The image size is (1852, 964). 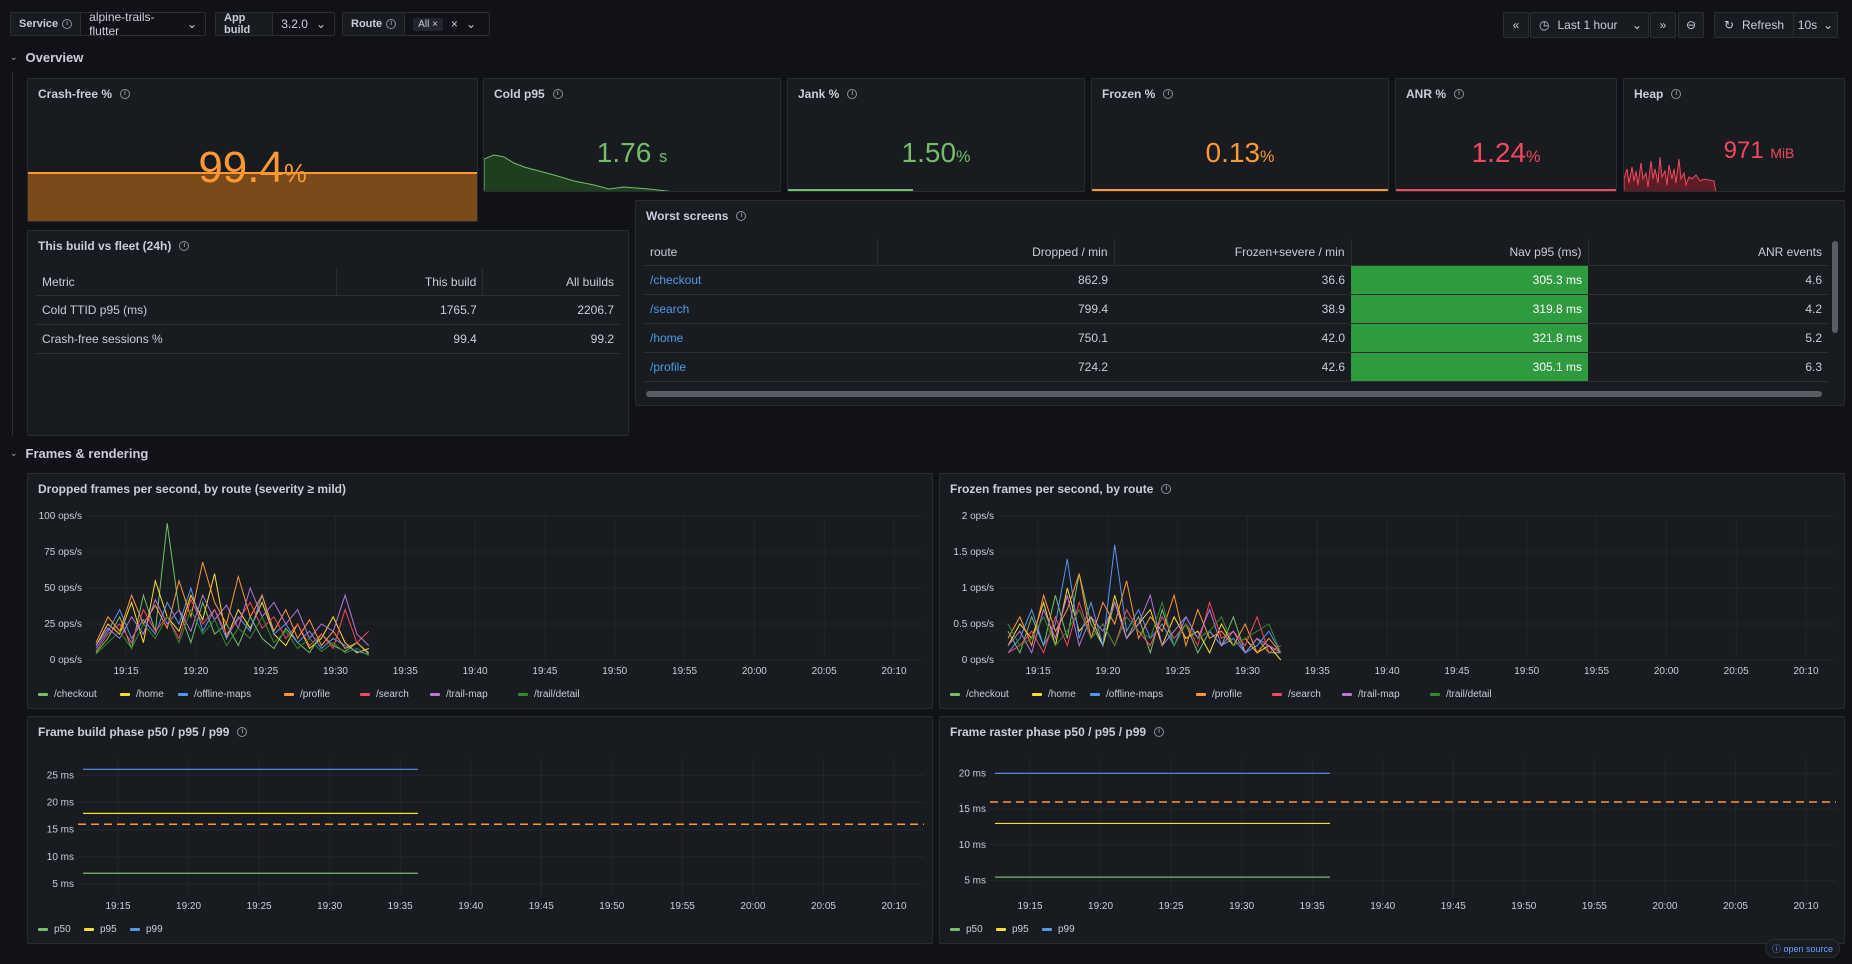 I want to click on route-label: Route, so click(x=367, y=24).